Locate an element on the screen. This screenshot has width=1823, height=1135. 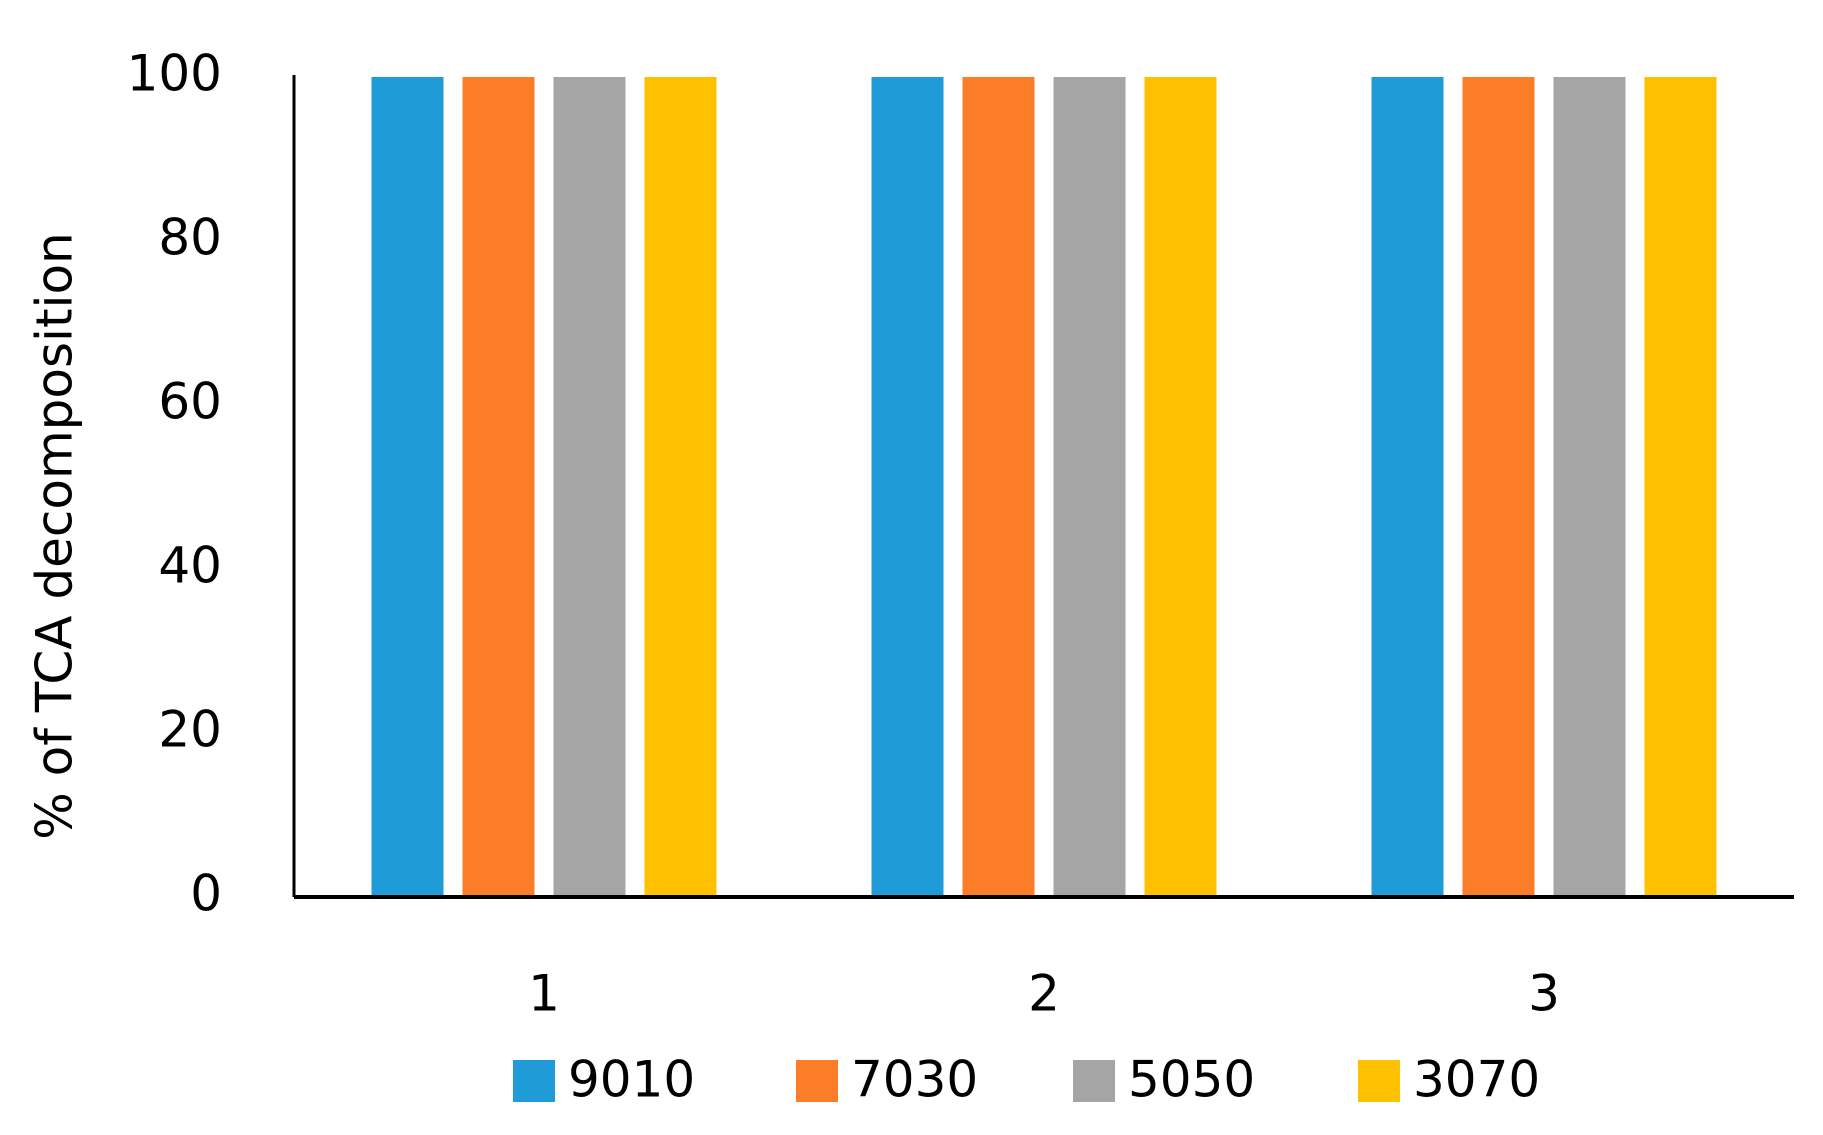
legend-label: 3070 is located at coordinates (1476, 1080).